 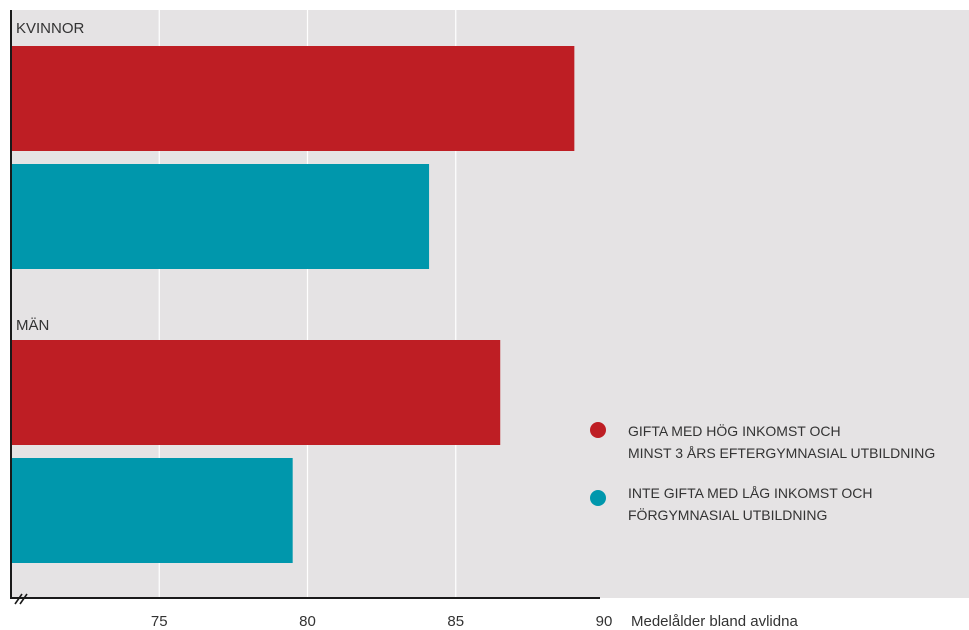 What do you see at coordinates (307, 621) in the screenshot?
I see `x-tick-label-80: 80` at bounding box center [307, 621].